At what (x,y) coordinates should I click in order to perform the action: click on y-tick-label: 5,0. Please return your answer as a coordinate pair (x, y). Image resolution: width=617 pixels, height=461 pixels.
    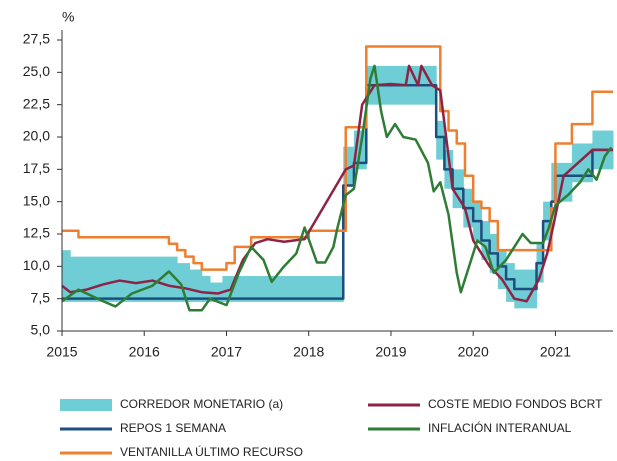
    Looking at the image, I should click on (41, 330).